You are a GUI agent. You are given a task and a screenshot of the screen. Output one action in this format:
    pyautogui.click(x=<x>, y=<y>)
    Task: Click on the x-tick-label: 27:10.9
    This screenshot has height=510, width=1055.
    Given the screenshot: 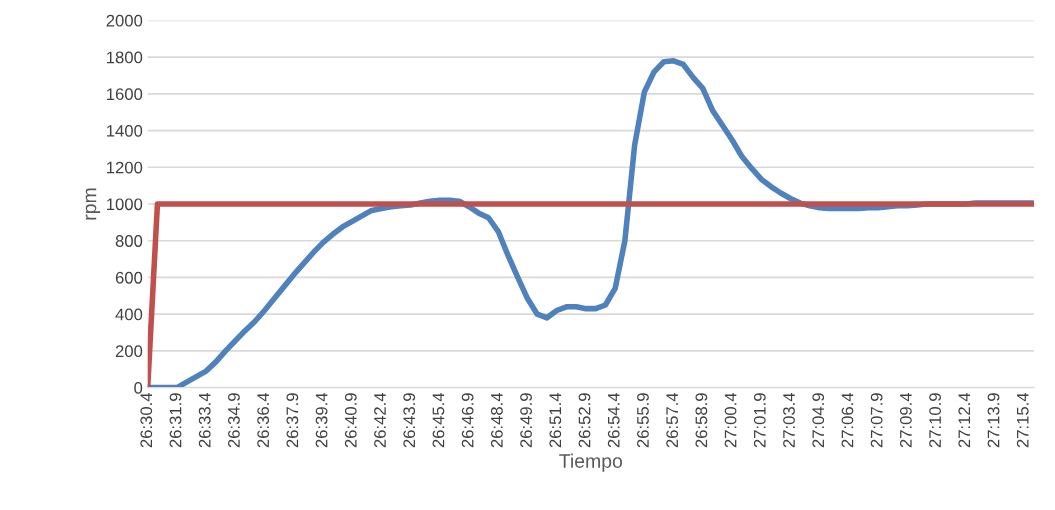 What is the action you would take?
    pyautogui.click(x=935, y=420)
    